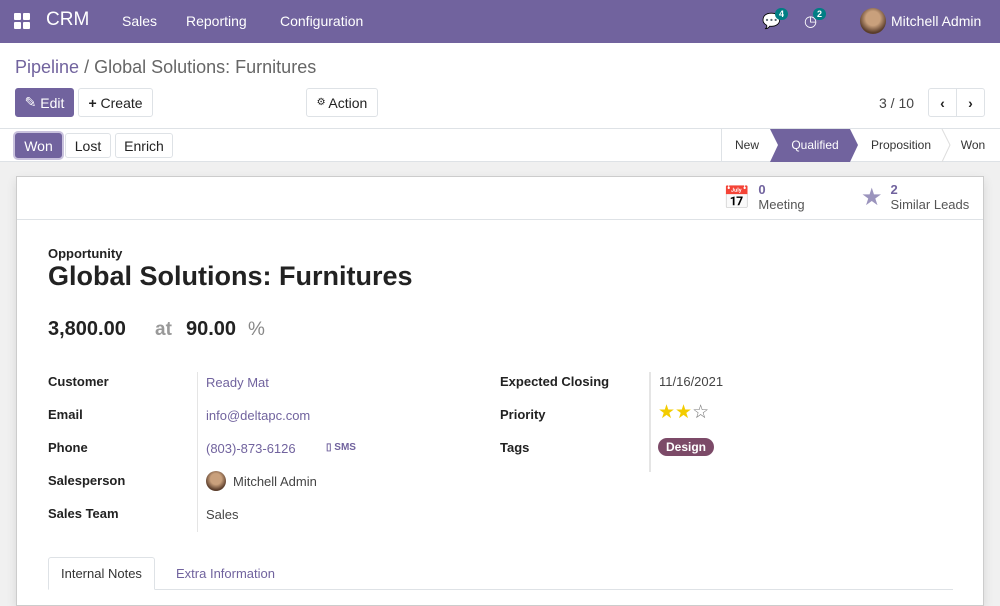 This screenshot has width=1000, height=606. I want to click on chevron-left-icon: ‹, so click(942, 102).